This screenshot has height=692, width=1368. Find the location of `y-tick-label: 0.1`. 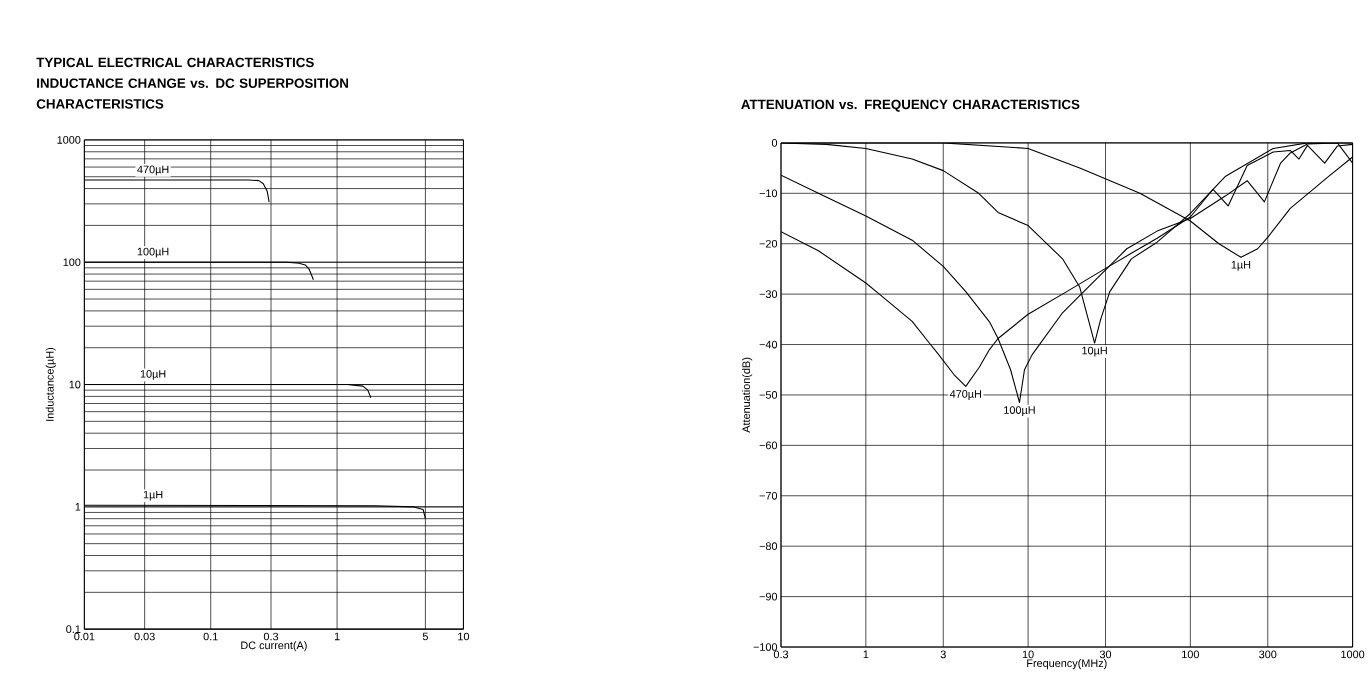

y-tick-label: 0.1 is located at coordinates (73, 629).